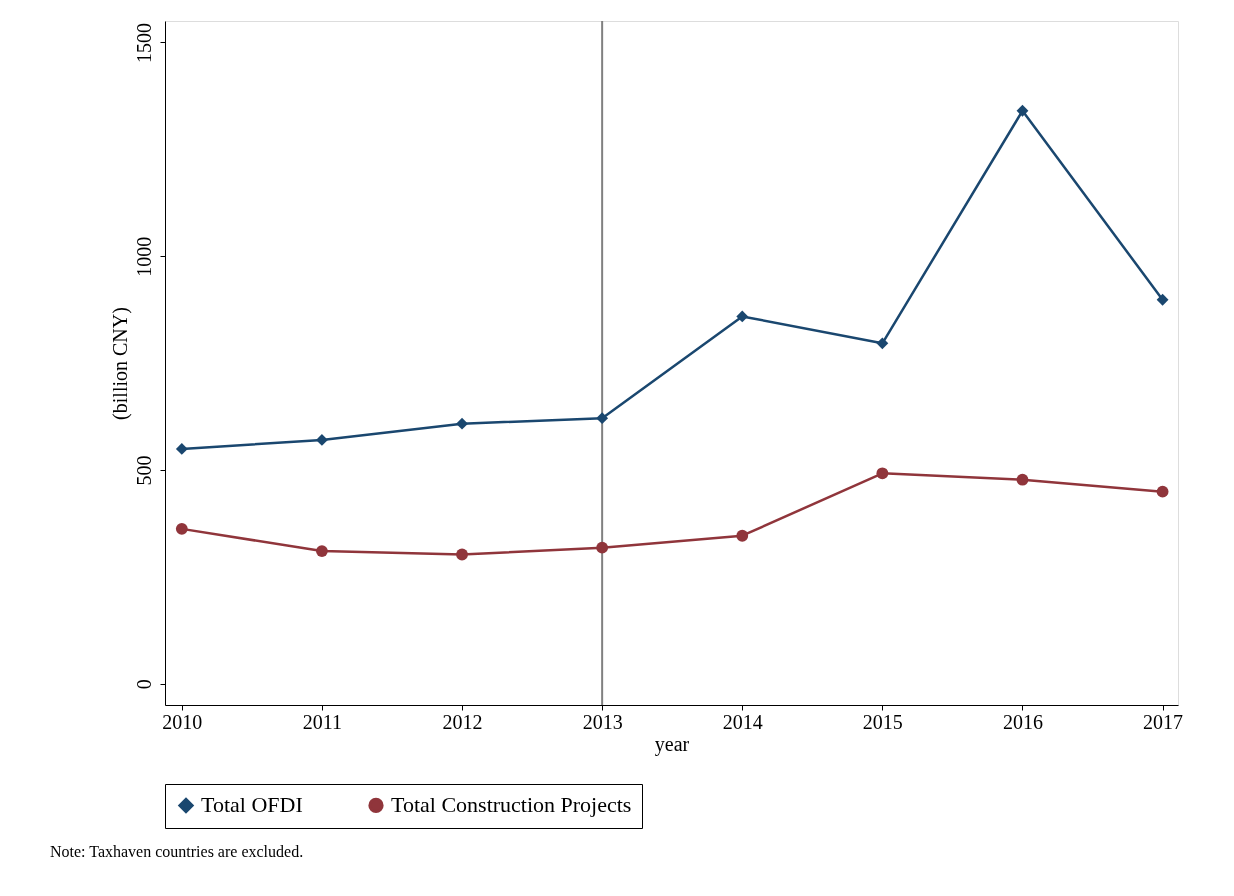  I want to click on x-tick-label: 2015, so click(882, 721).